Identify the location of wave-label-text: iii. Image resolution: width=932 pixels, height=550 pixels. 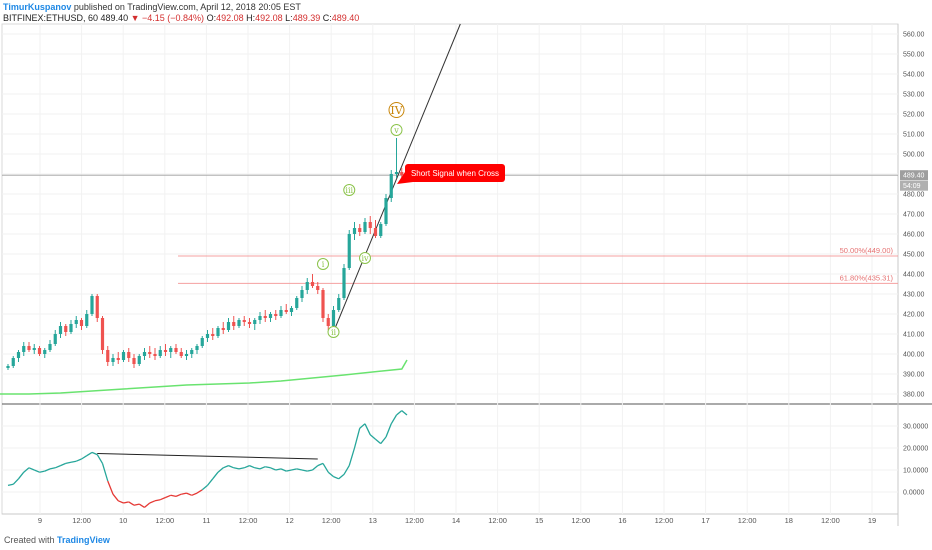
(349, 190).